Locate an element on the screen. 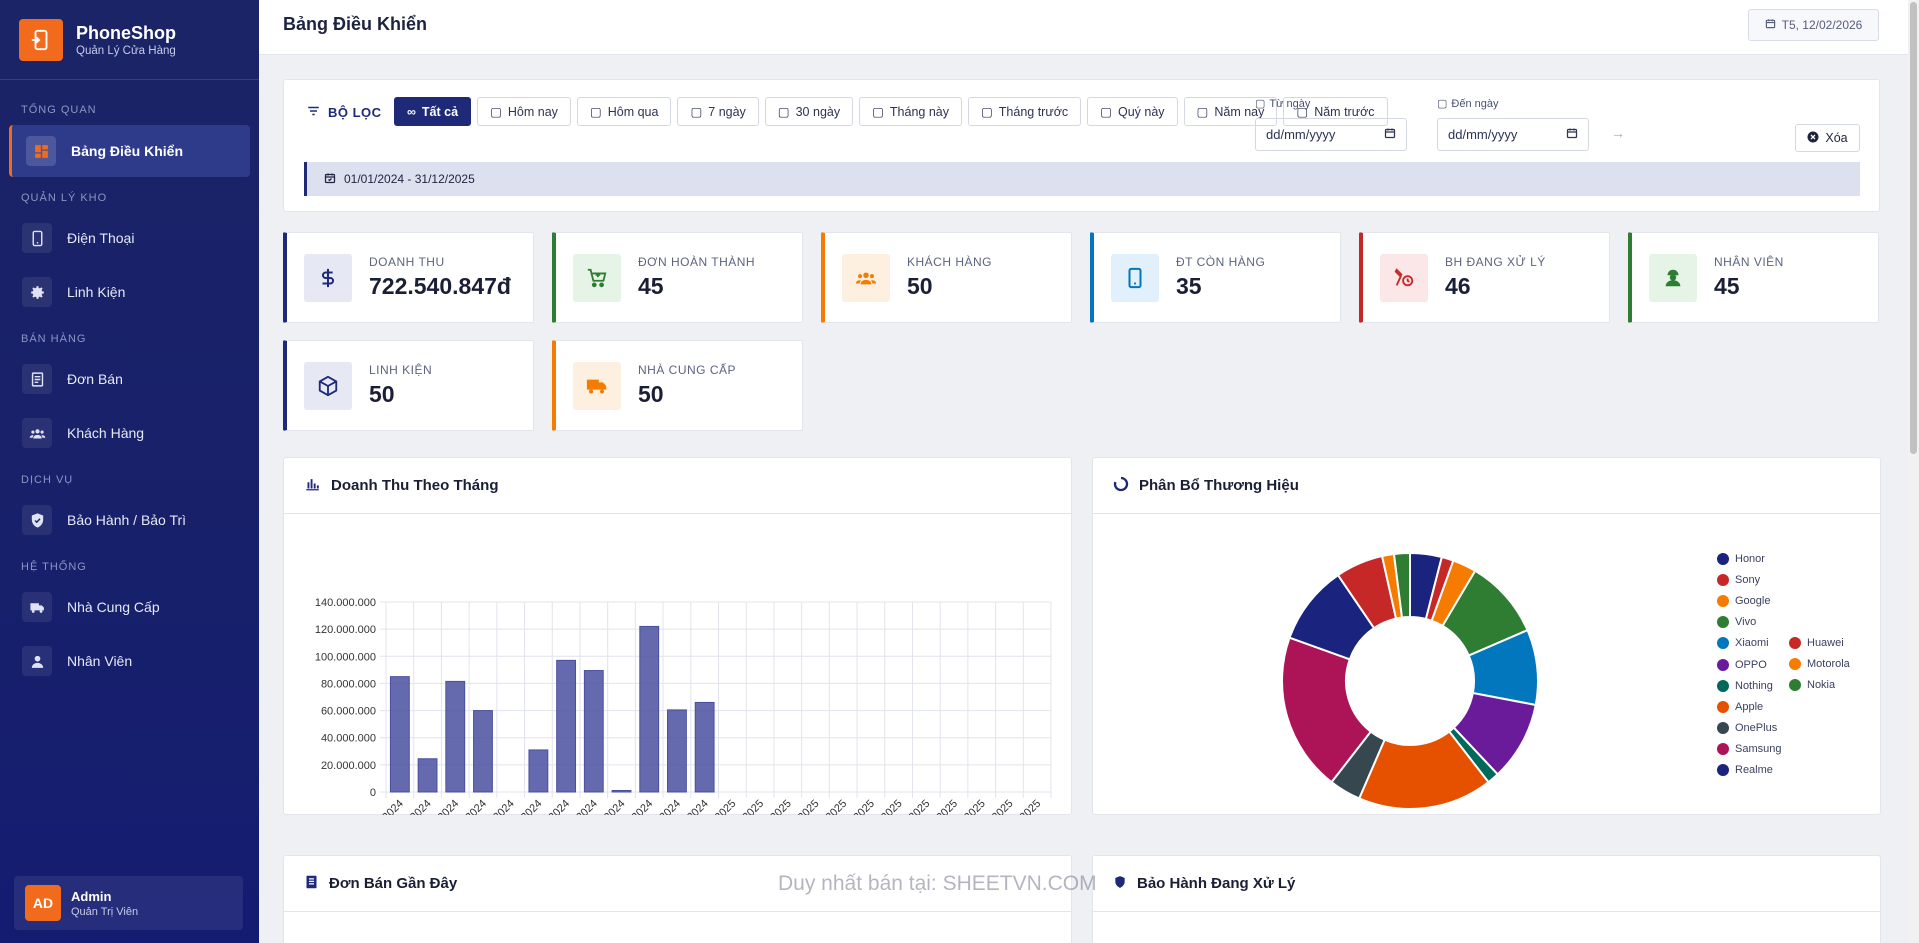  slice-samsung is located at coordinates (1327, 710).